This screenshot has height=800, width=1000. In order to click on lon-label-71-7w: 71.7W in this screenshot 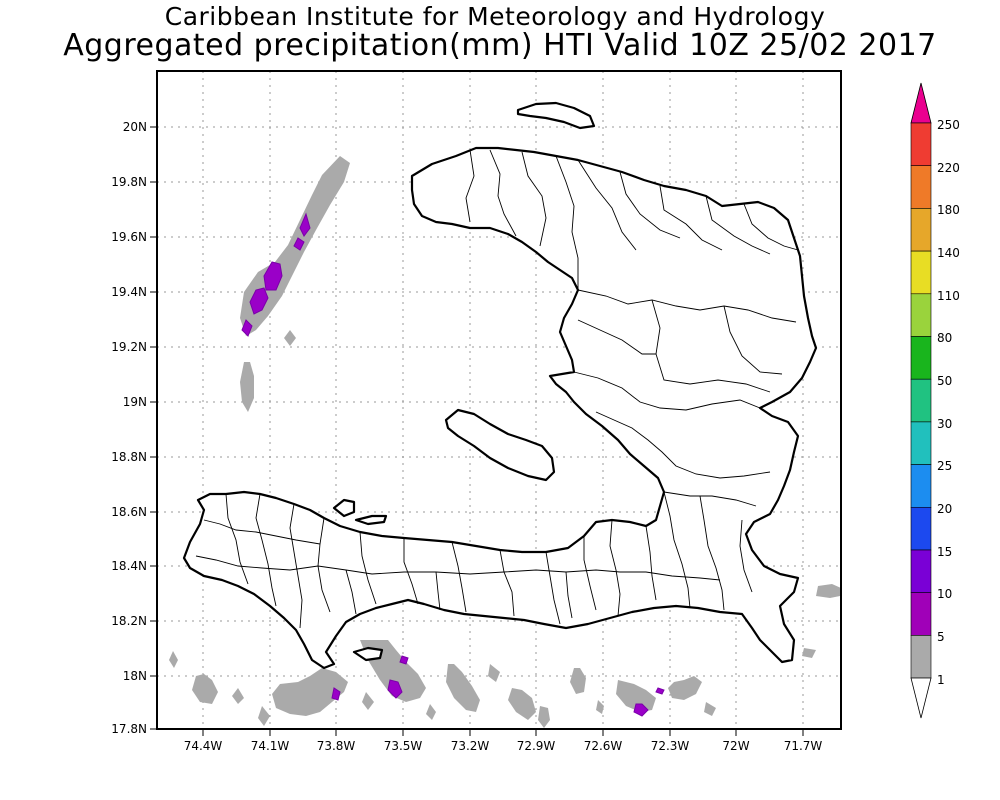, I will do `click(803, 746)`.